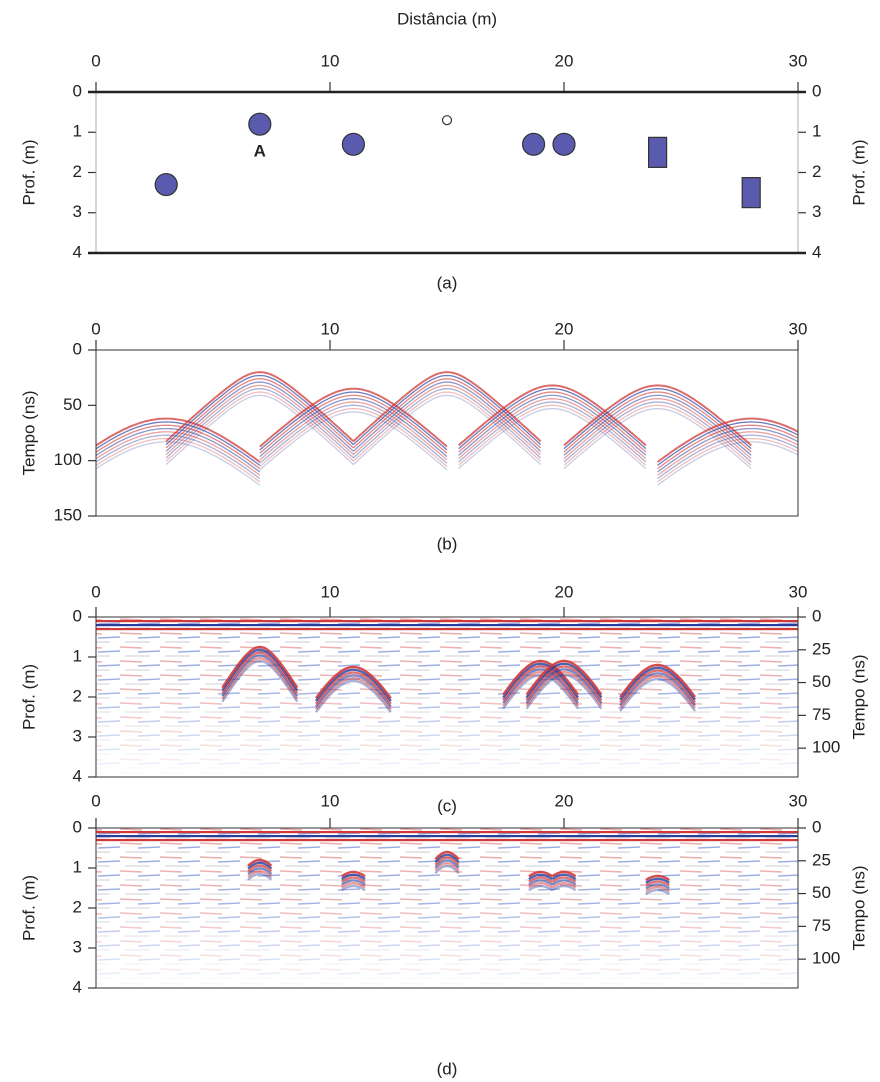 The image size is (880, 1082). Describe the element at coordinates (821, 892) in the screenshot. I see `y2-tick-label: 50` at that location.